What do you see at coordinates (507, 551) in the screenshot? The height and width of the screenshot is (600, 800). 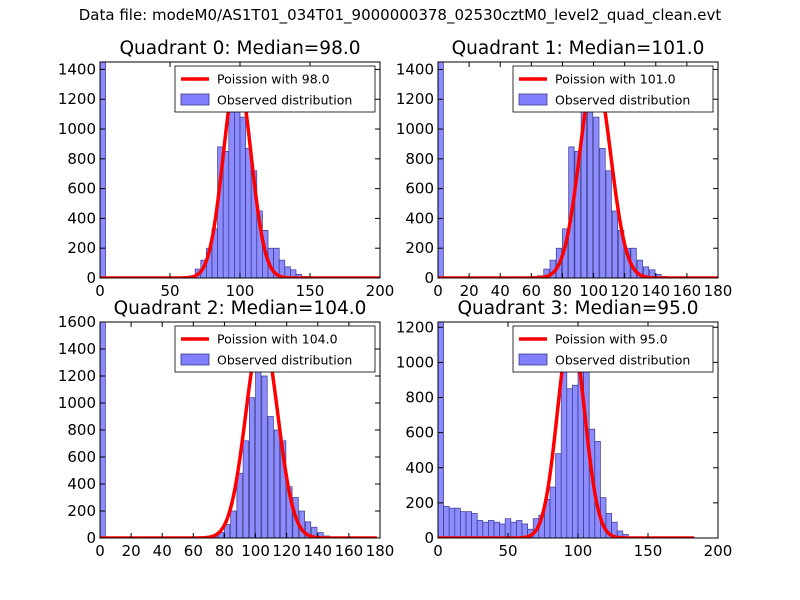 I see `x-tick-label: 50` at bounding box center [507, 551].